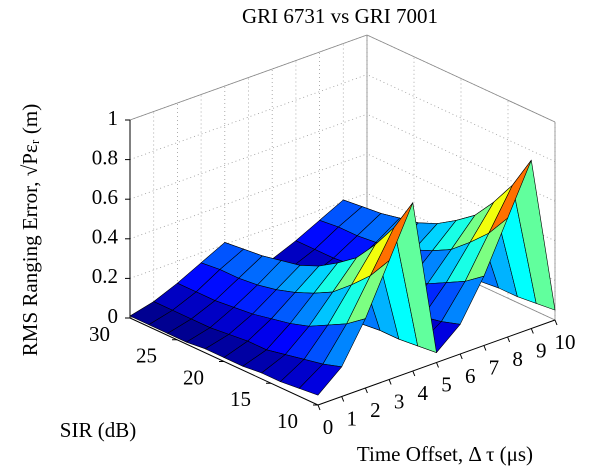  I want to click on x-tick-label: 0, so click(328, 427).